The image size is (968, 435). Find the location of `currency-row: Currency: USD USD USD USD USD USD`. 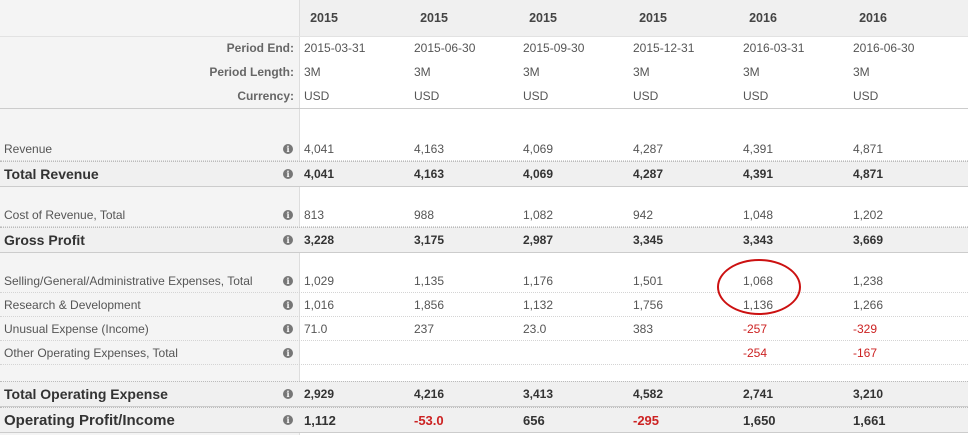

currency-row: Currency: USD USD USD USD USD USD is located at coordinates (484, 96).